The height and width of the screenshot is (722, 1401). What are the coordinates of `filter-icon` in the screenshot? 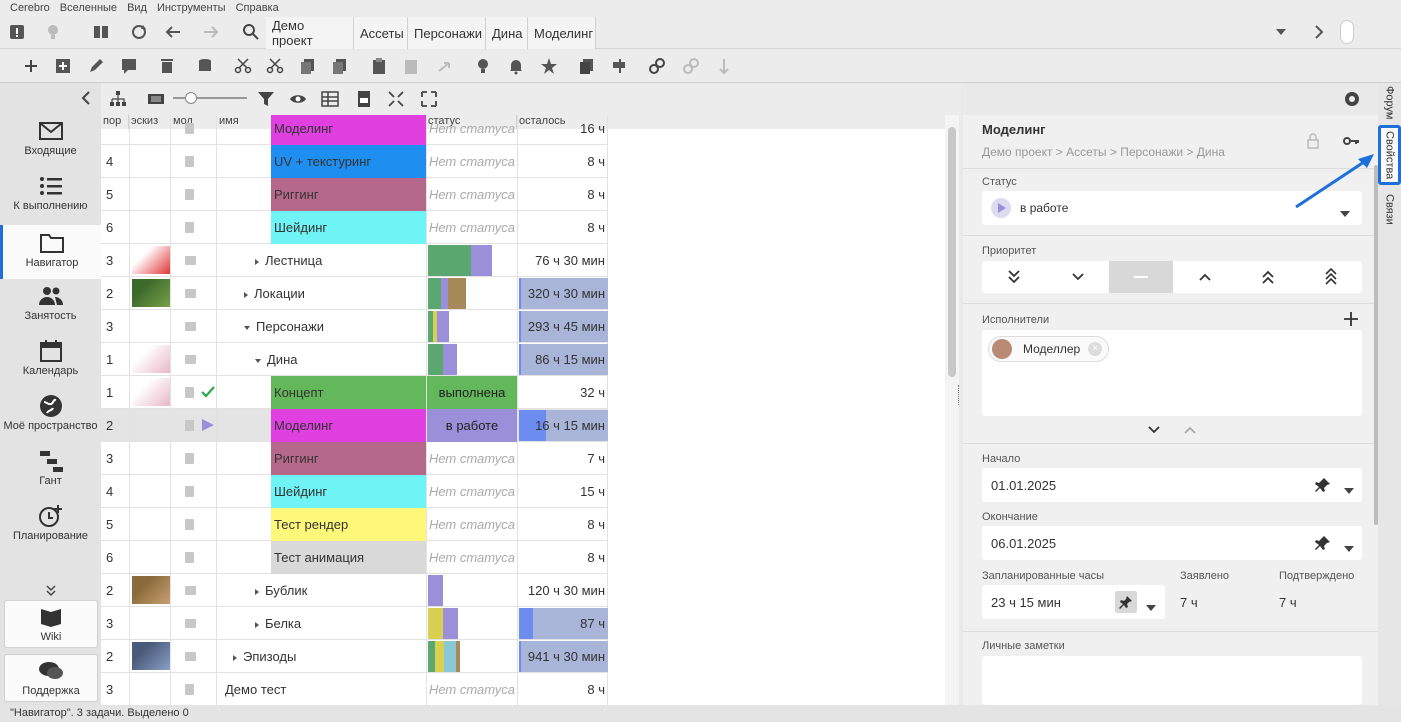 It's located at (266, 99).